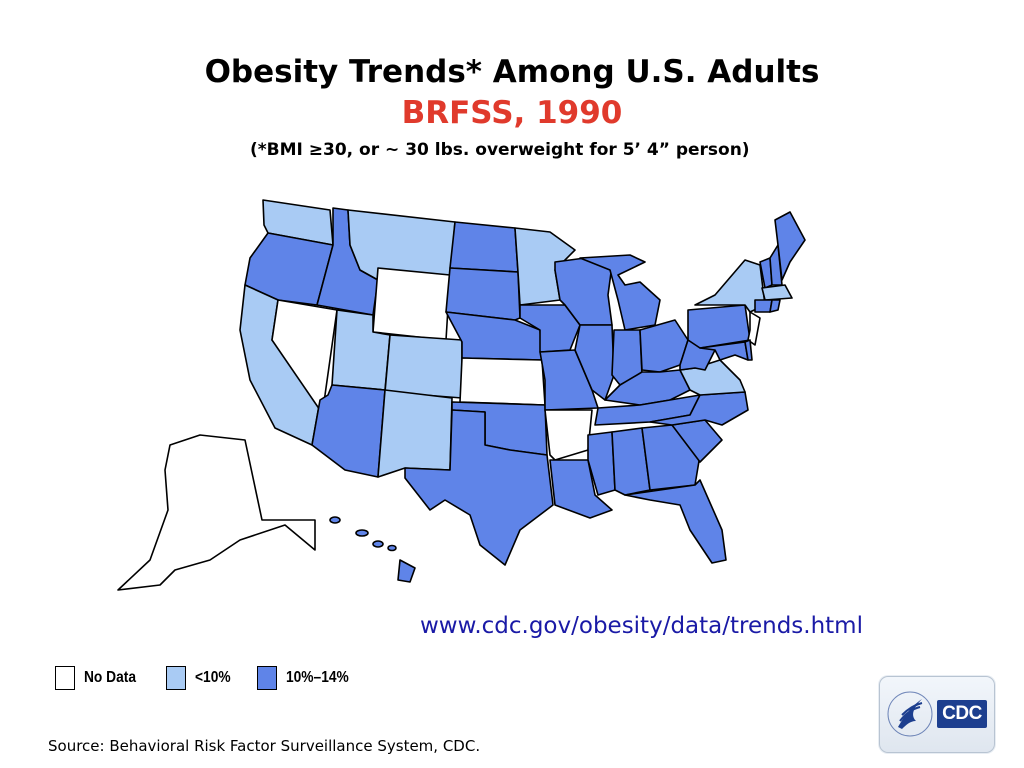 The width and height of the screenshot is (1024, 768). Describe the element at coordinates (730, 286) in the screenshot. I see `state-NY` at that location.